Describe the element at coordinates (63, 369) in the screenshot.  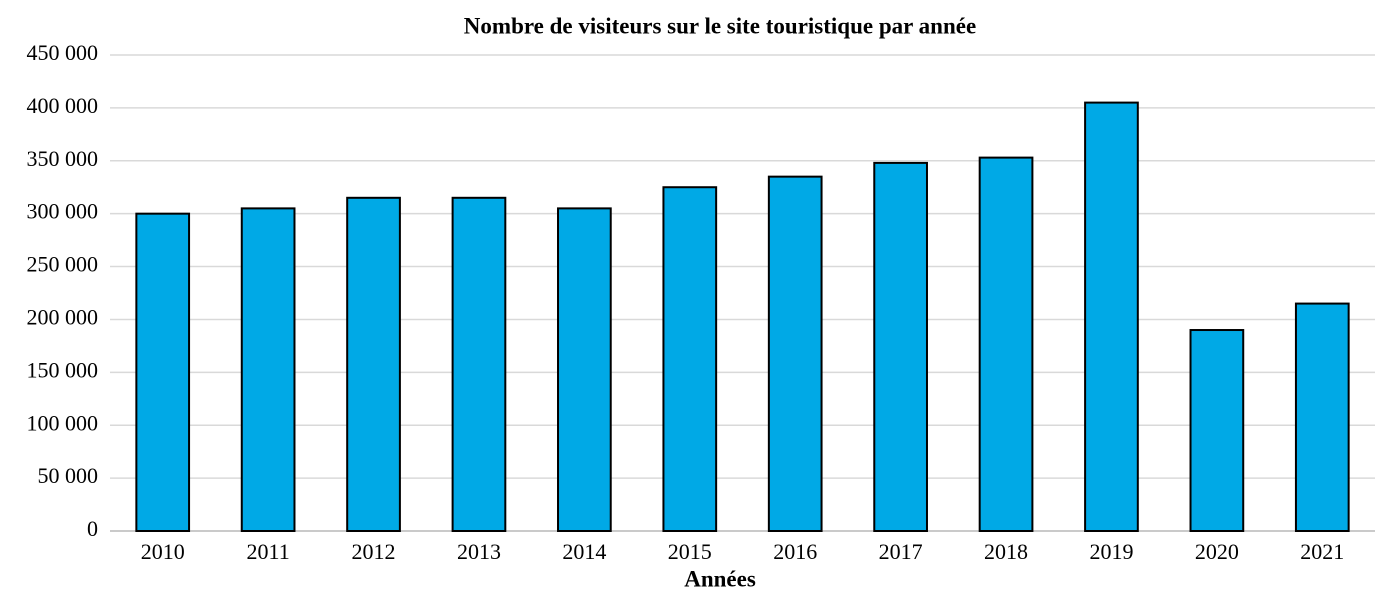
I see `y-tick-label: 150 000` at that location.